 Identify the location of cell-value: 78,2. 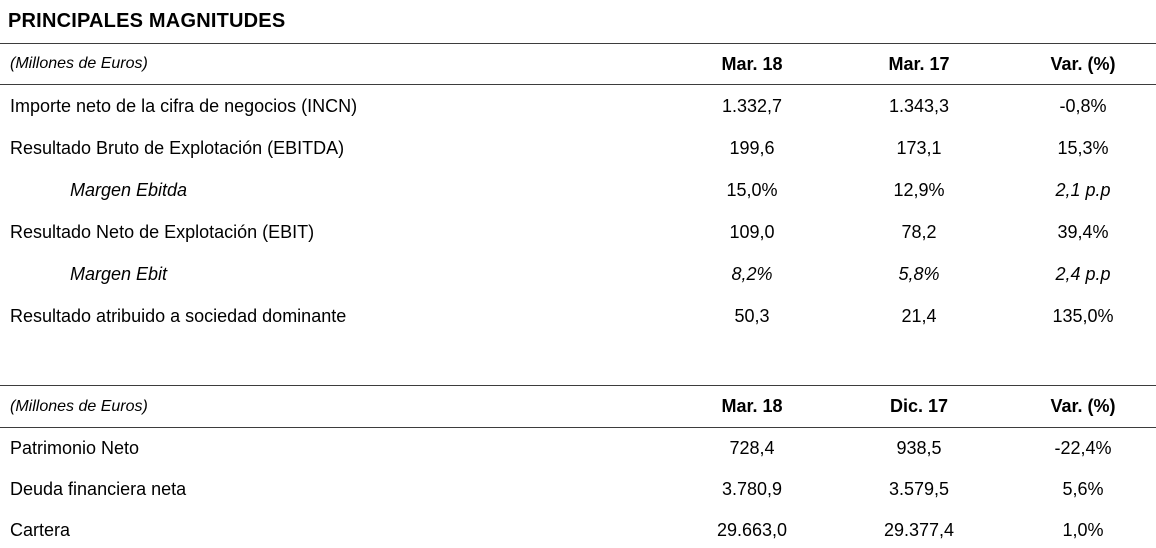
(919, 231).